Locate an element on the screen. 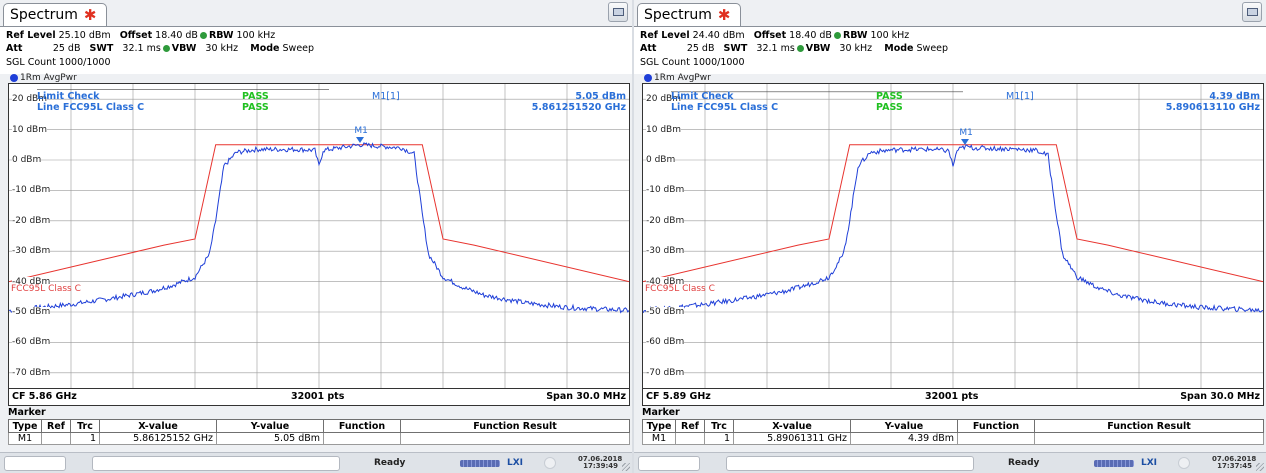 This screenshot has height=473, width=1266. cell-x-value: 5.89061311 GHz is located at coordinates (792, 438).